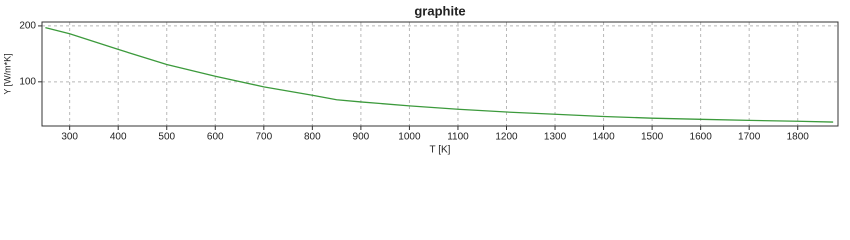  What do you see at coordinates (652, 137) in the screenshot?
I see `x-tick-label: 1500` at bounding box center [652, 137].